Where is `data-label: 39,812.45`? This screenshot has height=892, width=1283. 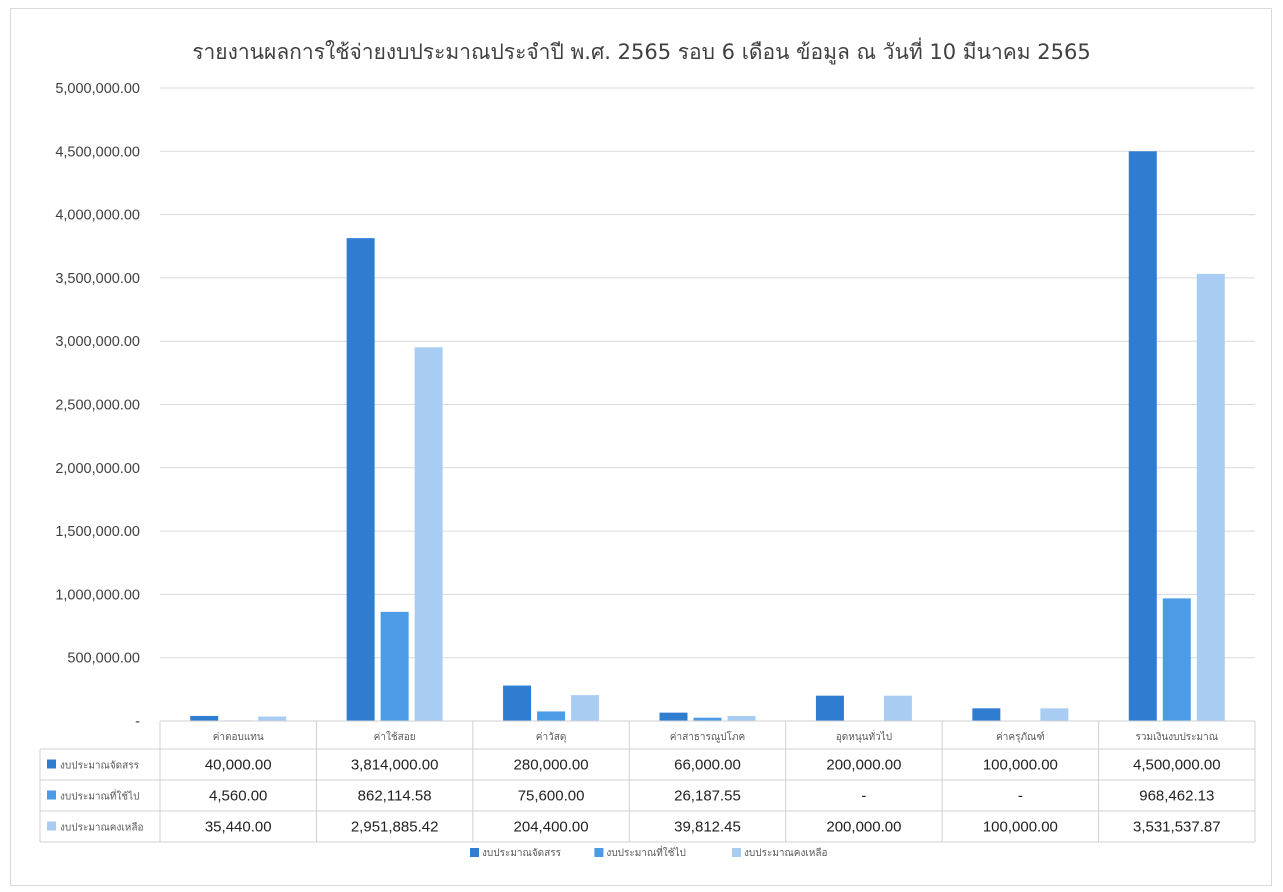 data-label: 39,812.45 is located at coordinates (707, 827).